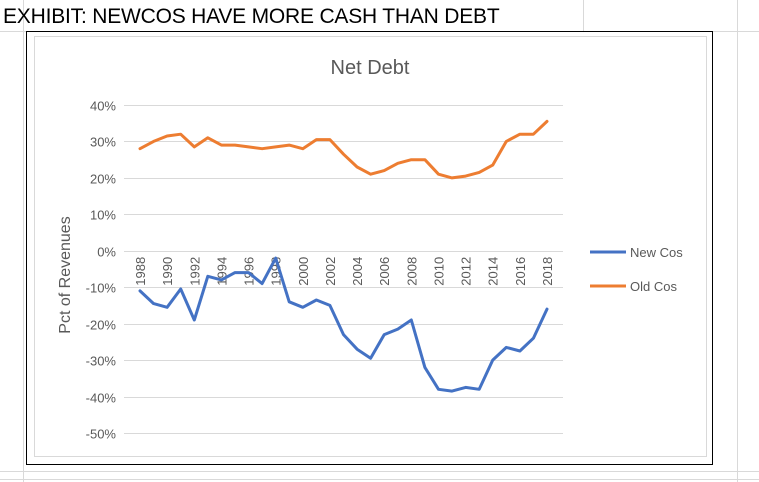 The height and width of the screenshot is (482, 759). I want to click on chart-title: Net Debt, so click(370, 68).